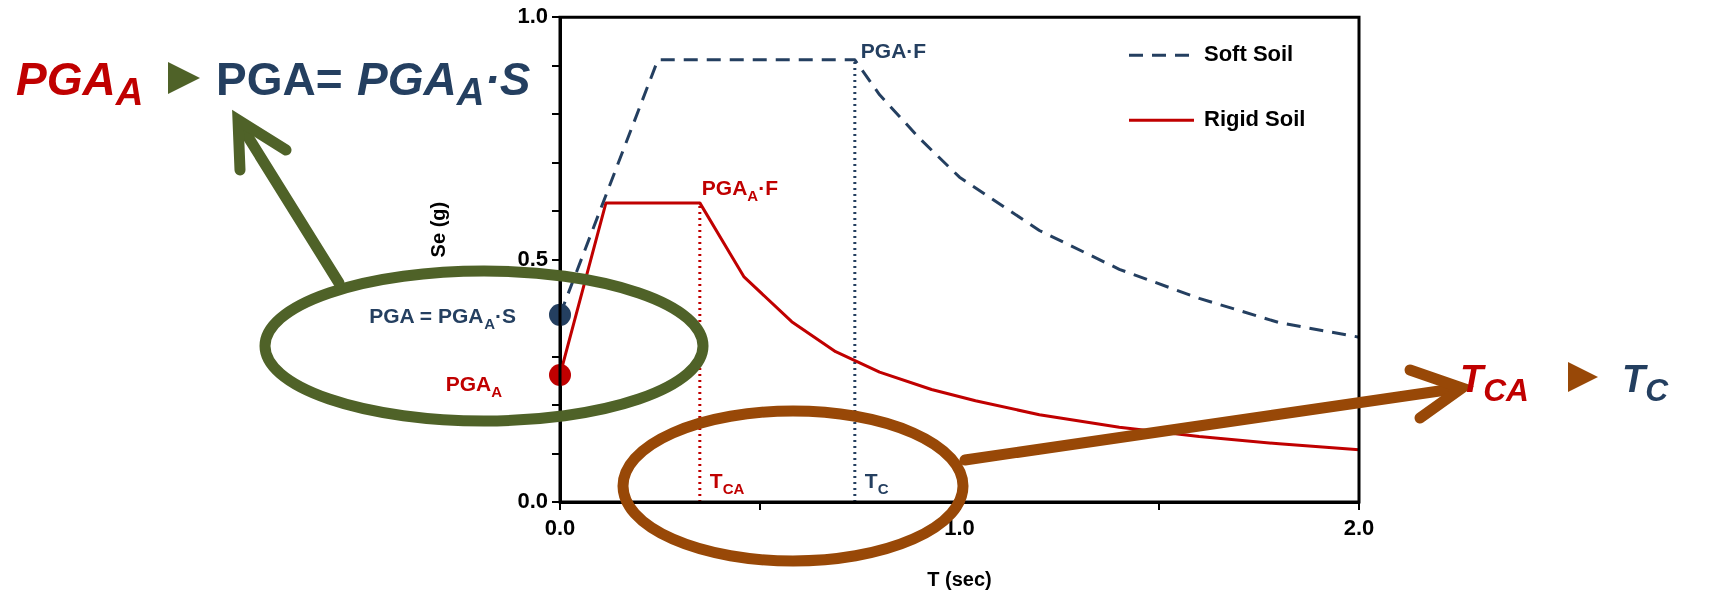 This screenshot has width=1709, height=592. I want to click on x-axis-title: T (sec), so click(959, 578).